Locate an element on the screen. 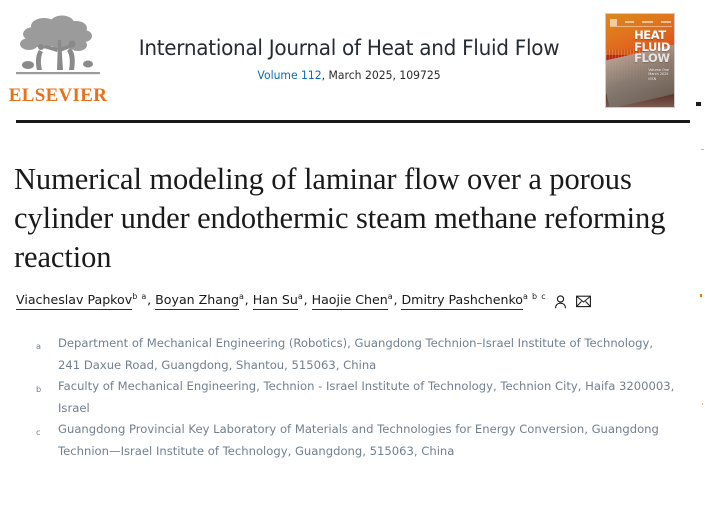  journal-volume-link: Volume 112 is located at coordinates (289, 75).